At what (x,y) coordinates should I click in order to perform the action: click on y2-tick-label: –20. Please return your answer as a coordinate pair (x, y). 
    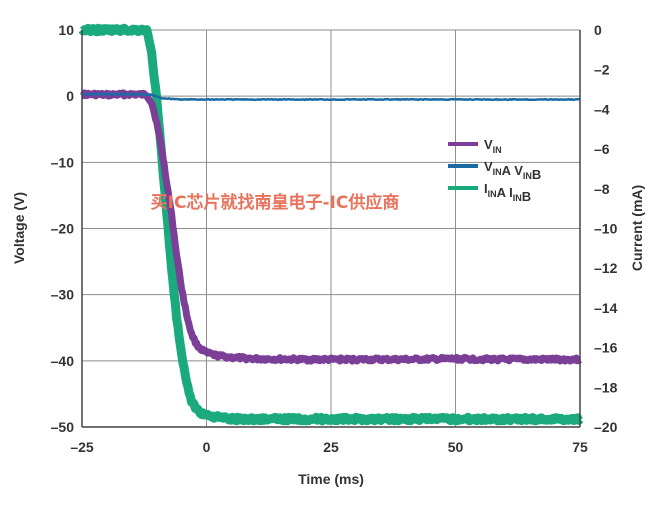
    Looking at the image, I should click on (606, 427).